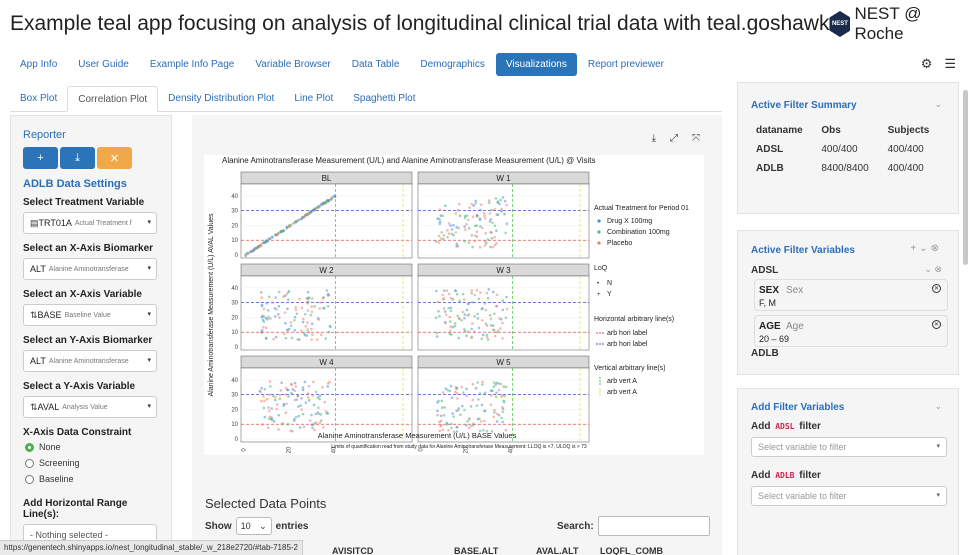  Describe the element at coordinates (44, 135) in the screenshot. I see `reporter-heading: Reporter` at that location.